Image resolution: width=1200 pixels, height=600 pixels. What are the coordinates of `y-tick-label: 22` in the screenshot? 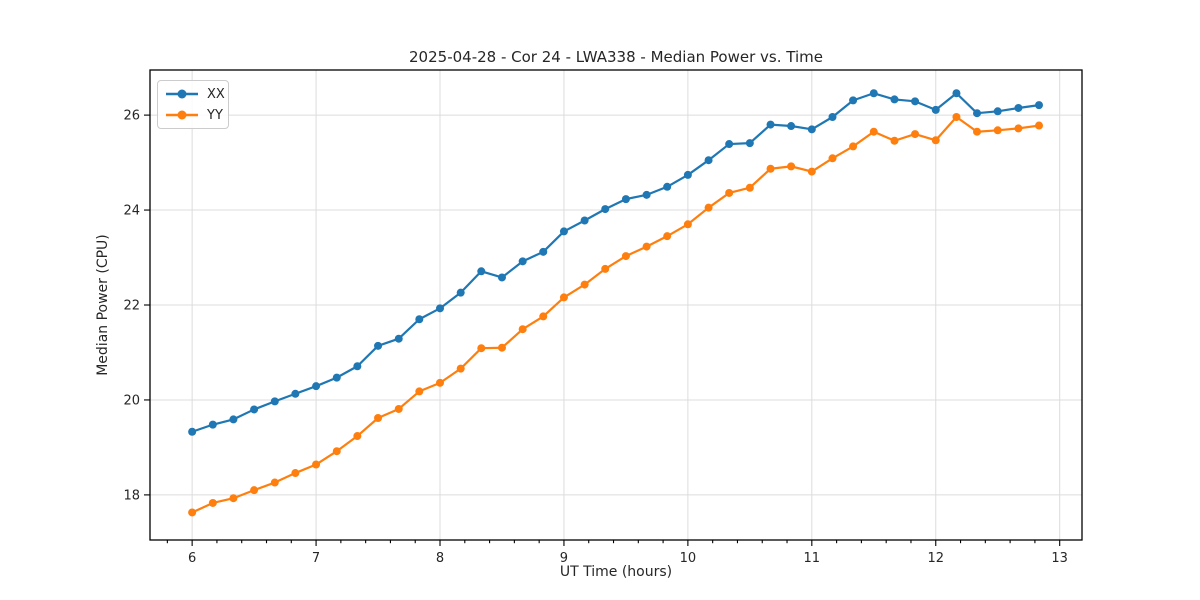 It's located at (131, 306).